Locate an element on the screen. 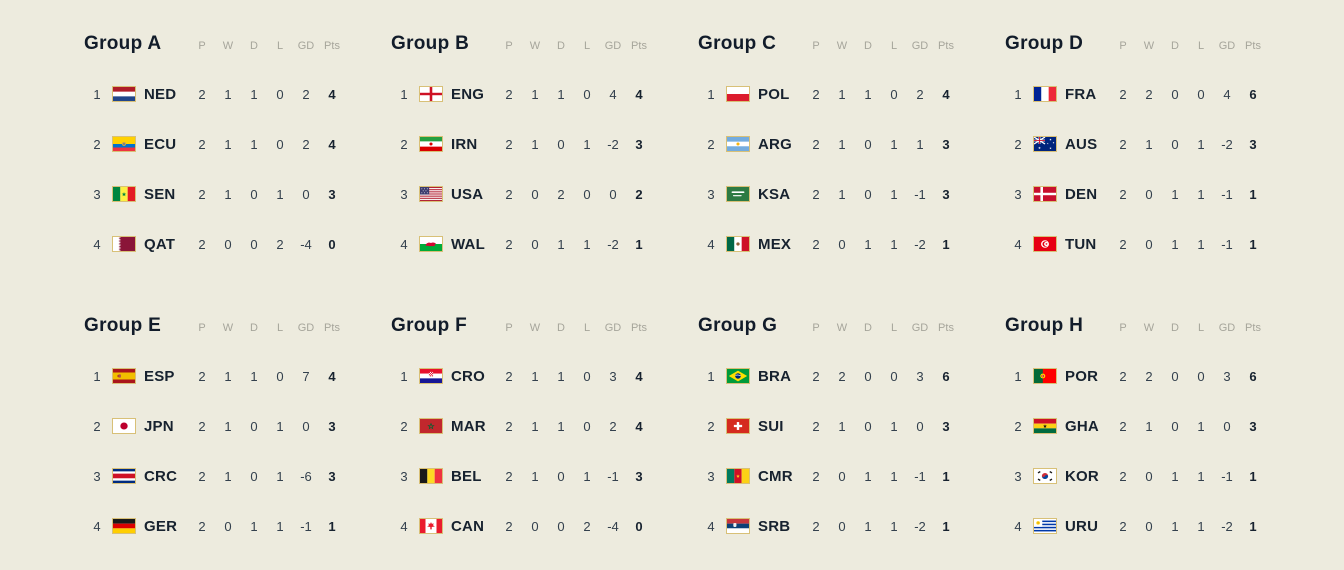 This screenshot has height=570, width=1344. stat-d: 2 is located at coordinates (561, 194).